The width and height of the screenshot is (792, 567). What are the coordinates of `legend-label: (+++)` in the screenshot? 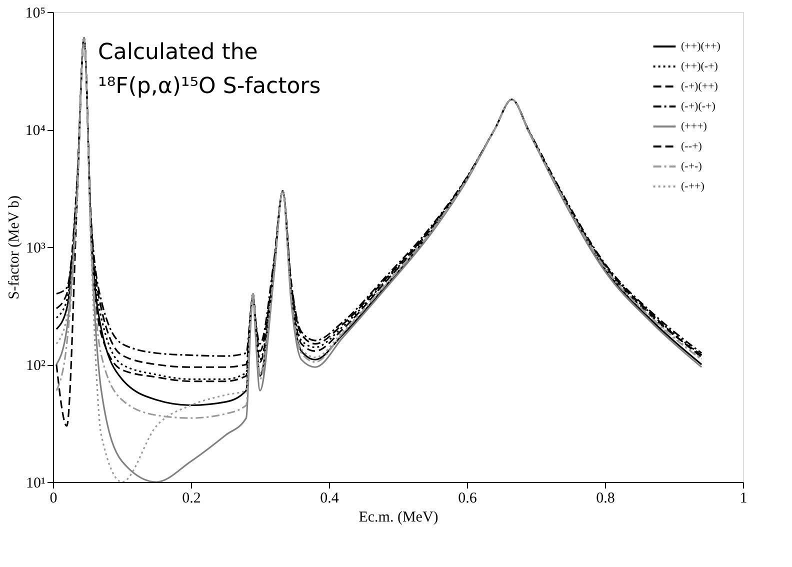 It's located at (694, 126).